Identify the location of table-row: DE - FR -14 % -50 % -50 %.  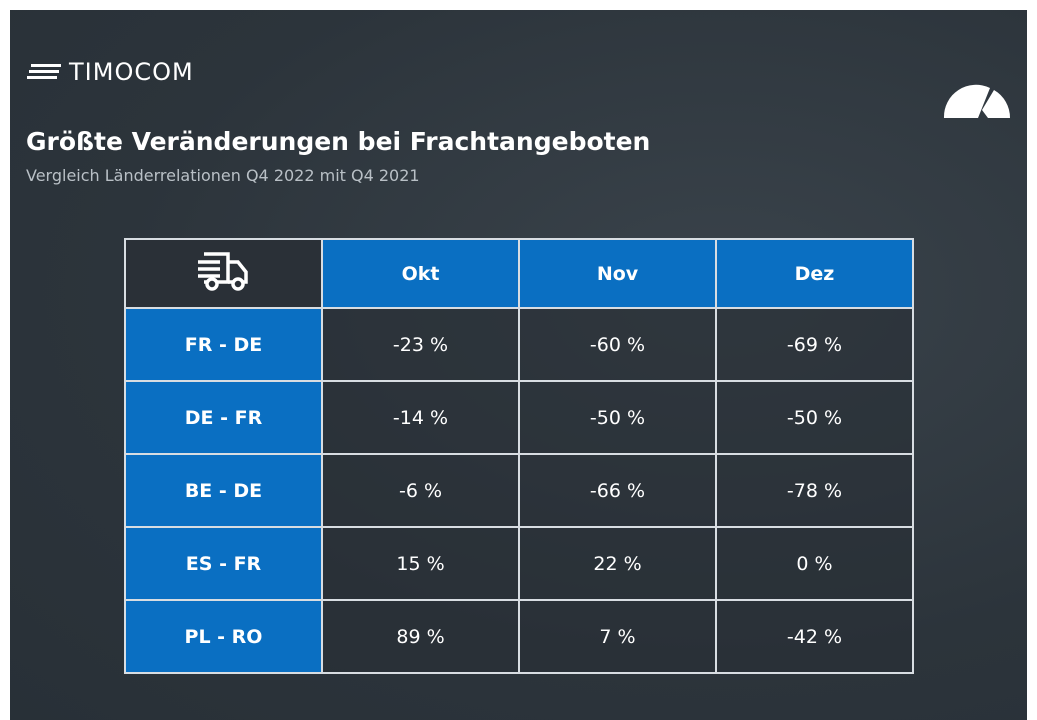
(519, 417).